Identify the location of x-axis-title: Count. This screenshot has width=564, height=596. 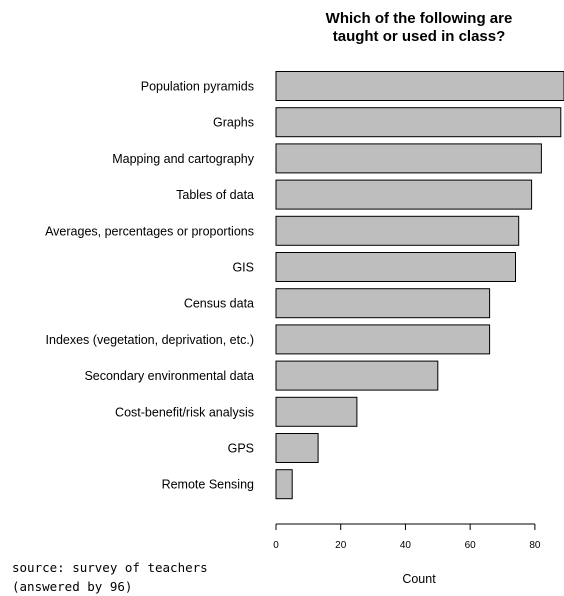
(419, 579).